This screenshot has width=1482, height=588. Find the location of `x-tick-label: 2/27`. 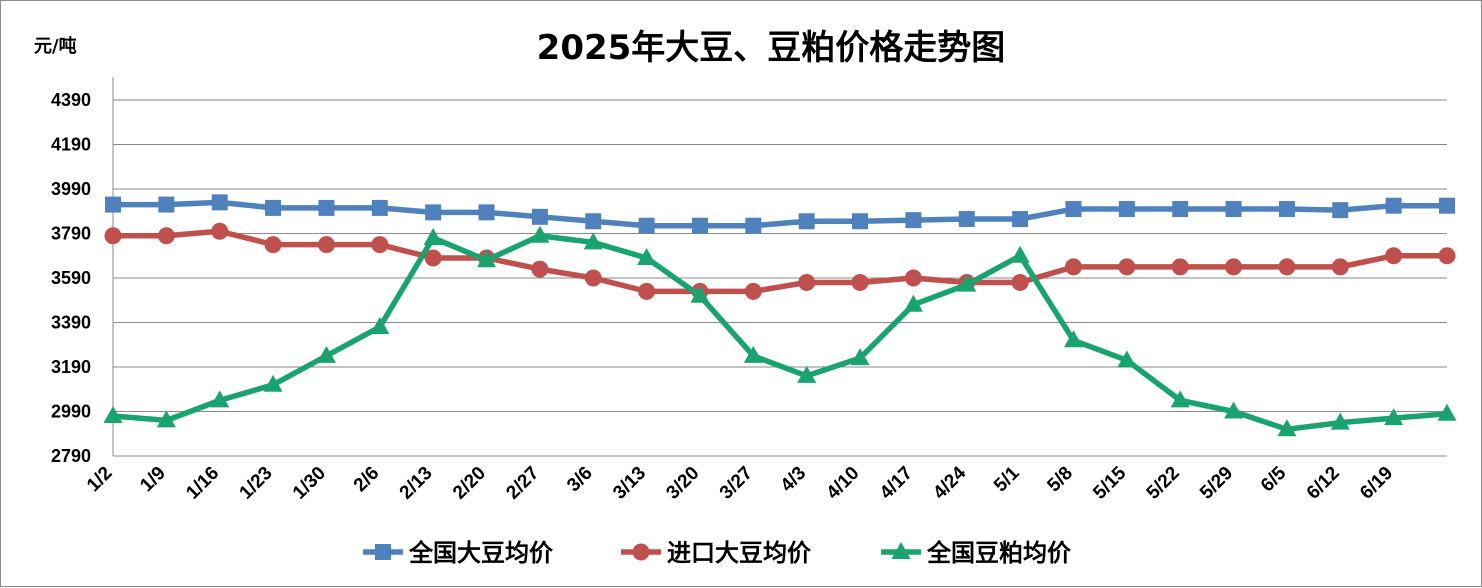

x-tick-label: 2/27 is located at coordinates (522, 483).